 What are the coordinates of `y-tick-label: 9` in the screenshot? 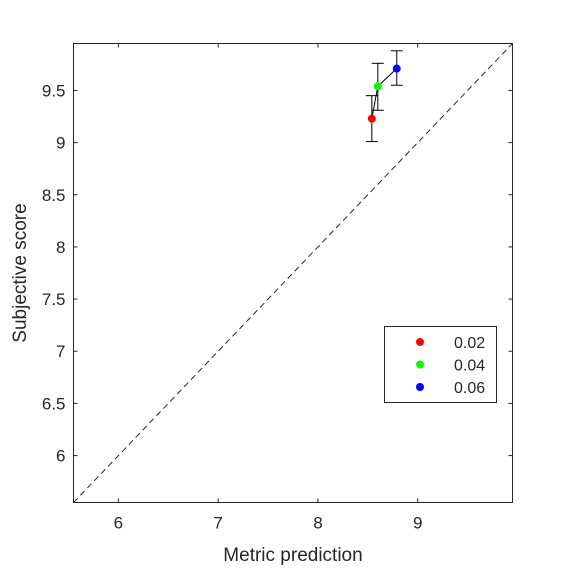 It's located at (60, 143).